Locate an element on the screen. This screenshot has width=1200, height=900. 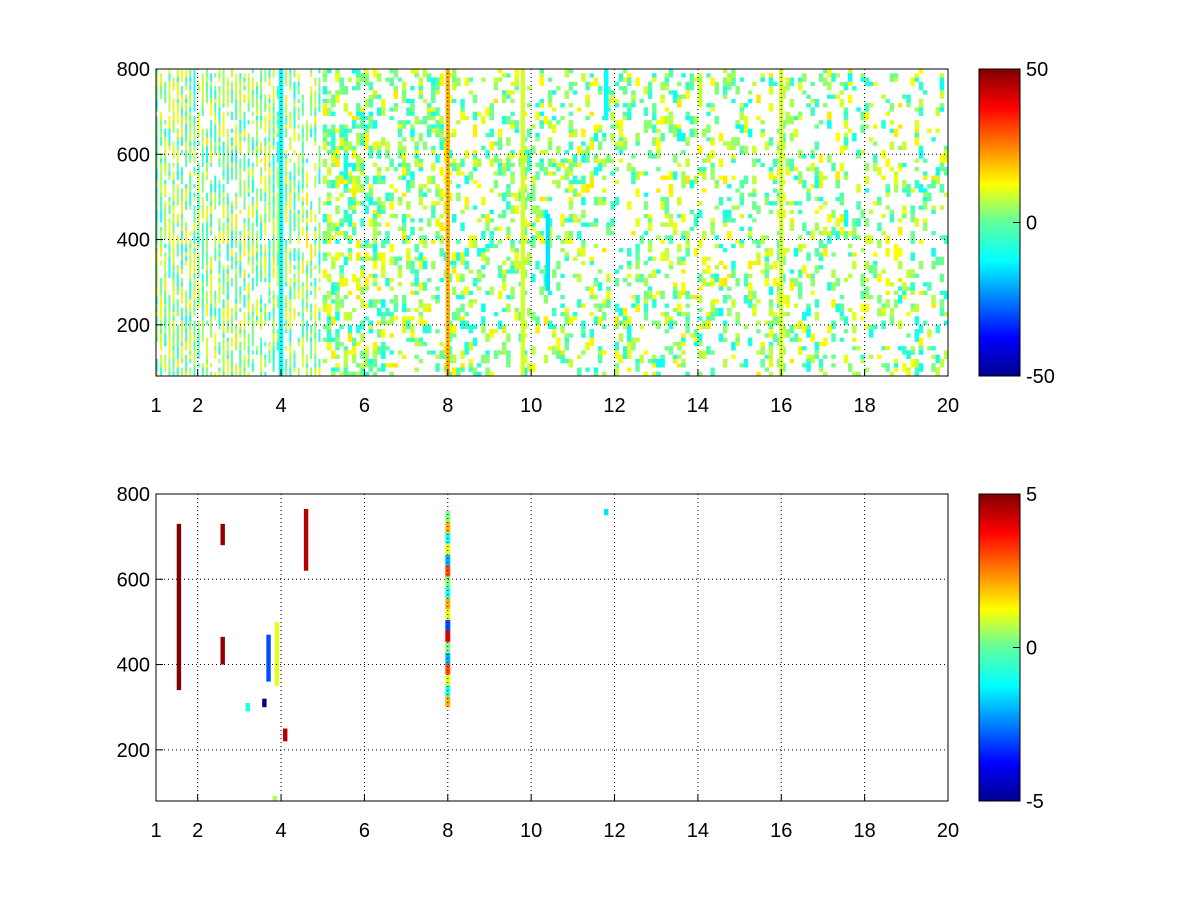
heatmap-band is located at coordinates (606, 95).